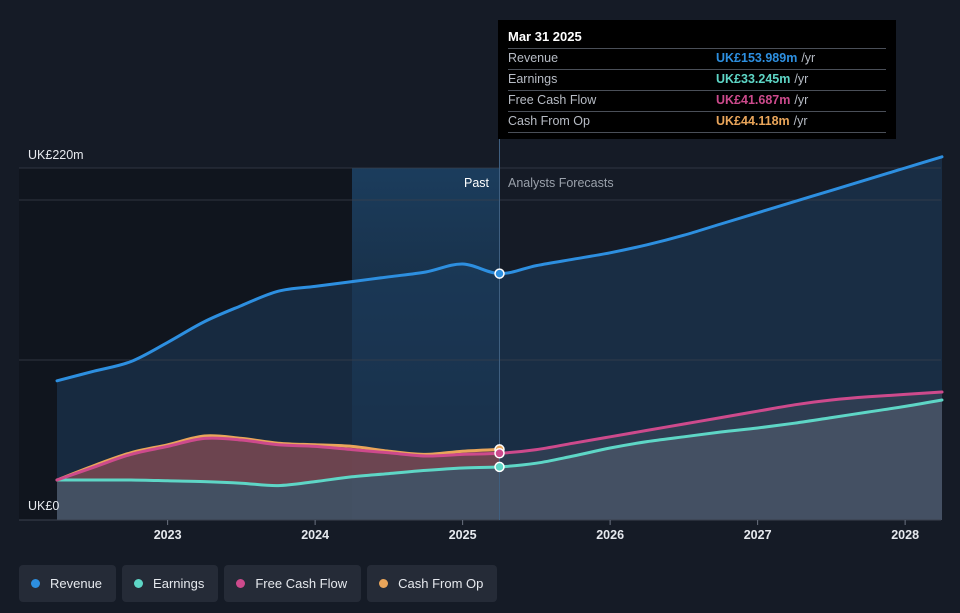 The height and width of the screenshot is (613, 960). Describe the element at coordinates (552, 100) in the screenshot. I see `tooltip-label: Free Cash Flow` at that location.